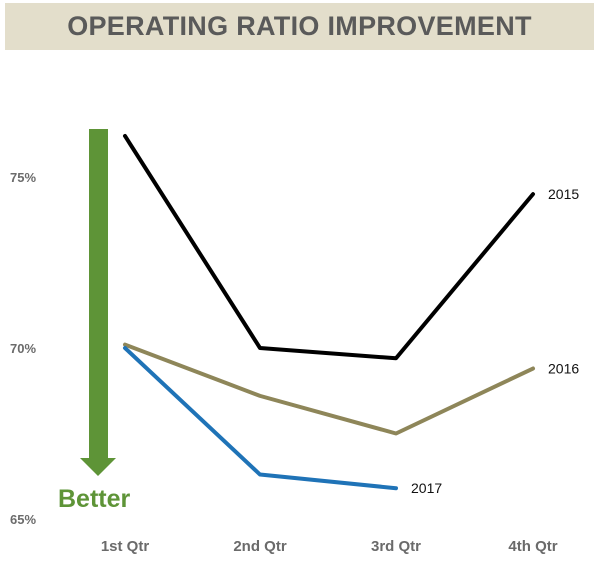 Image resolution: width=599 pixels, height=561 pixels. I want to click on better-label: Better, so click(94, 499).